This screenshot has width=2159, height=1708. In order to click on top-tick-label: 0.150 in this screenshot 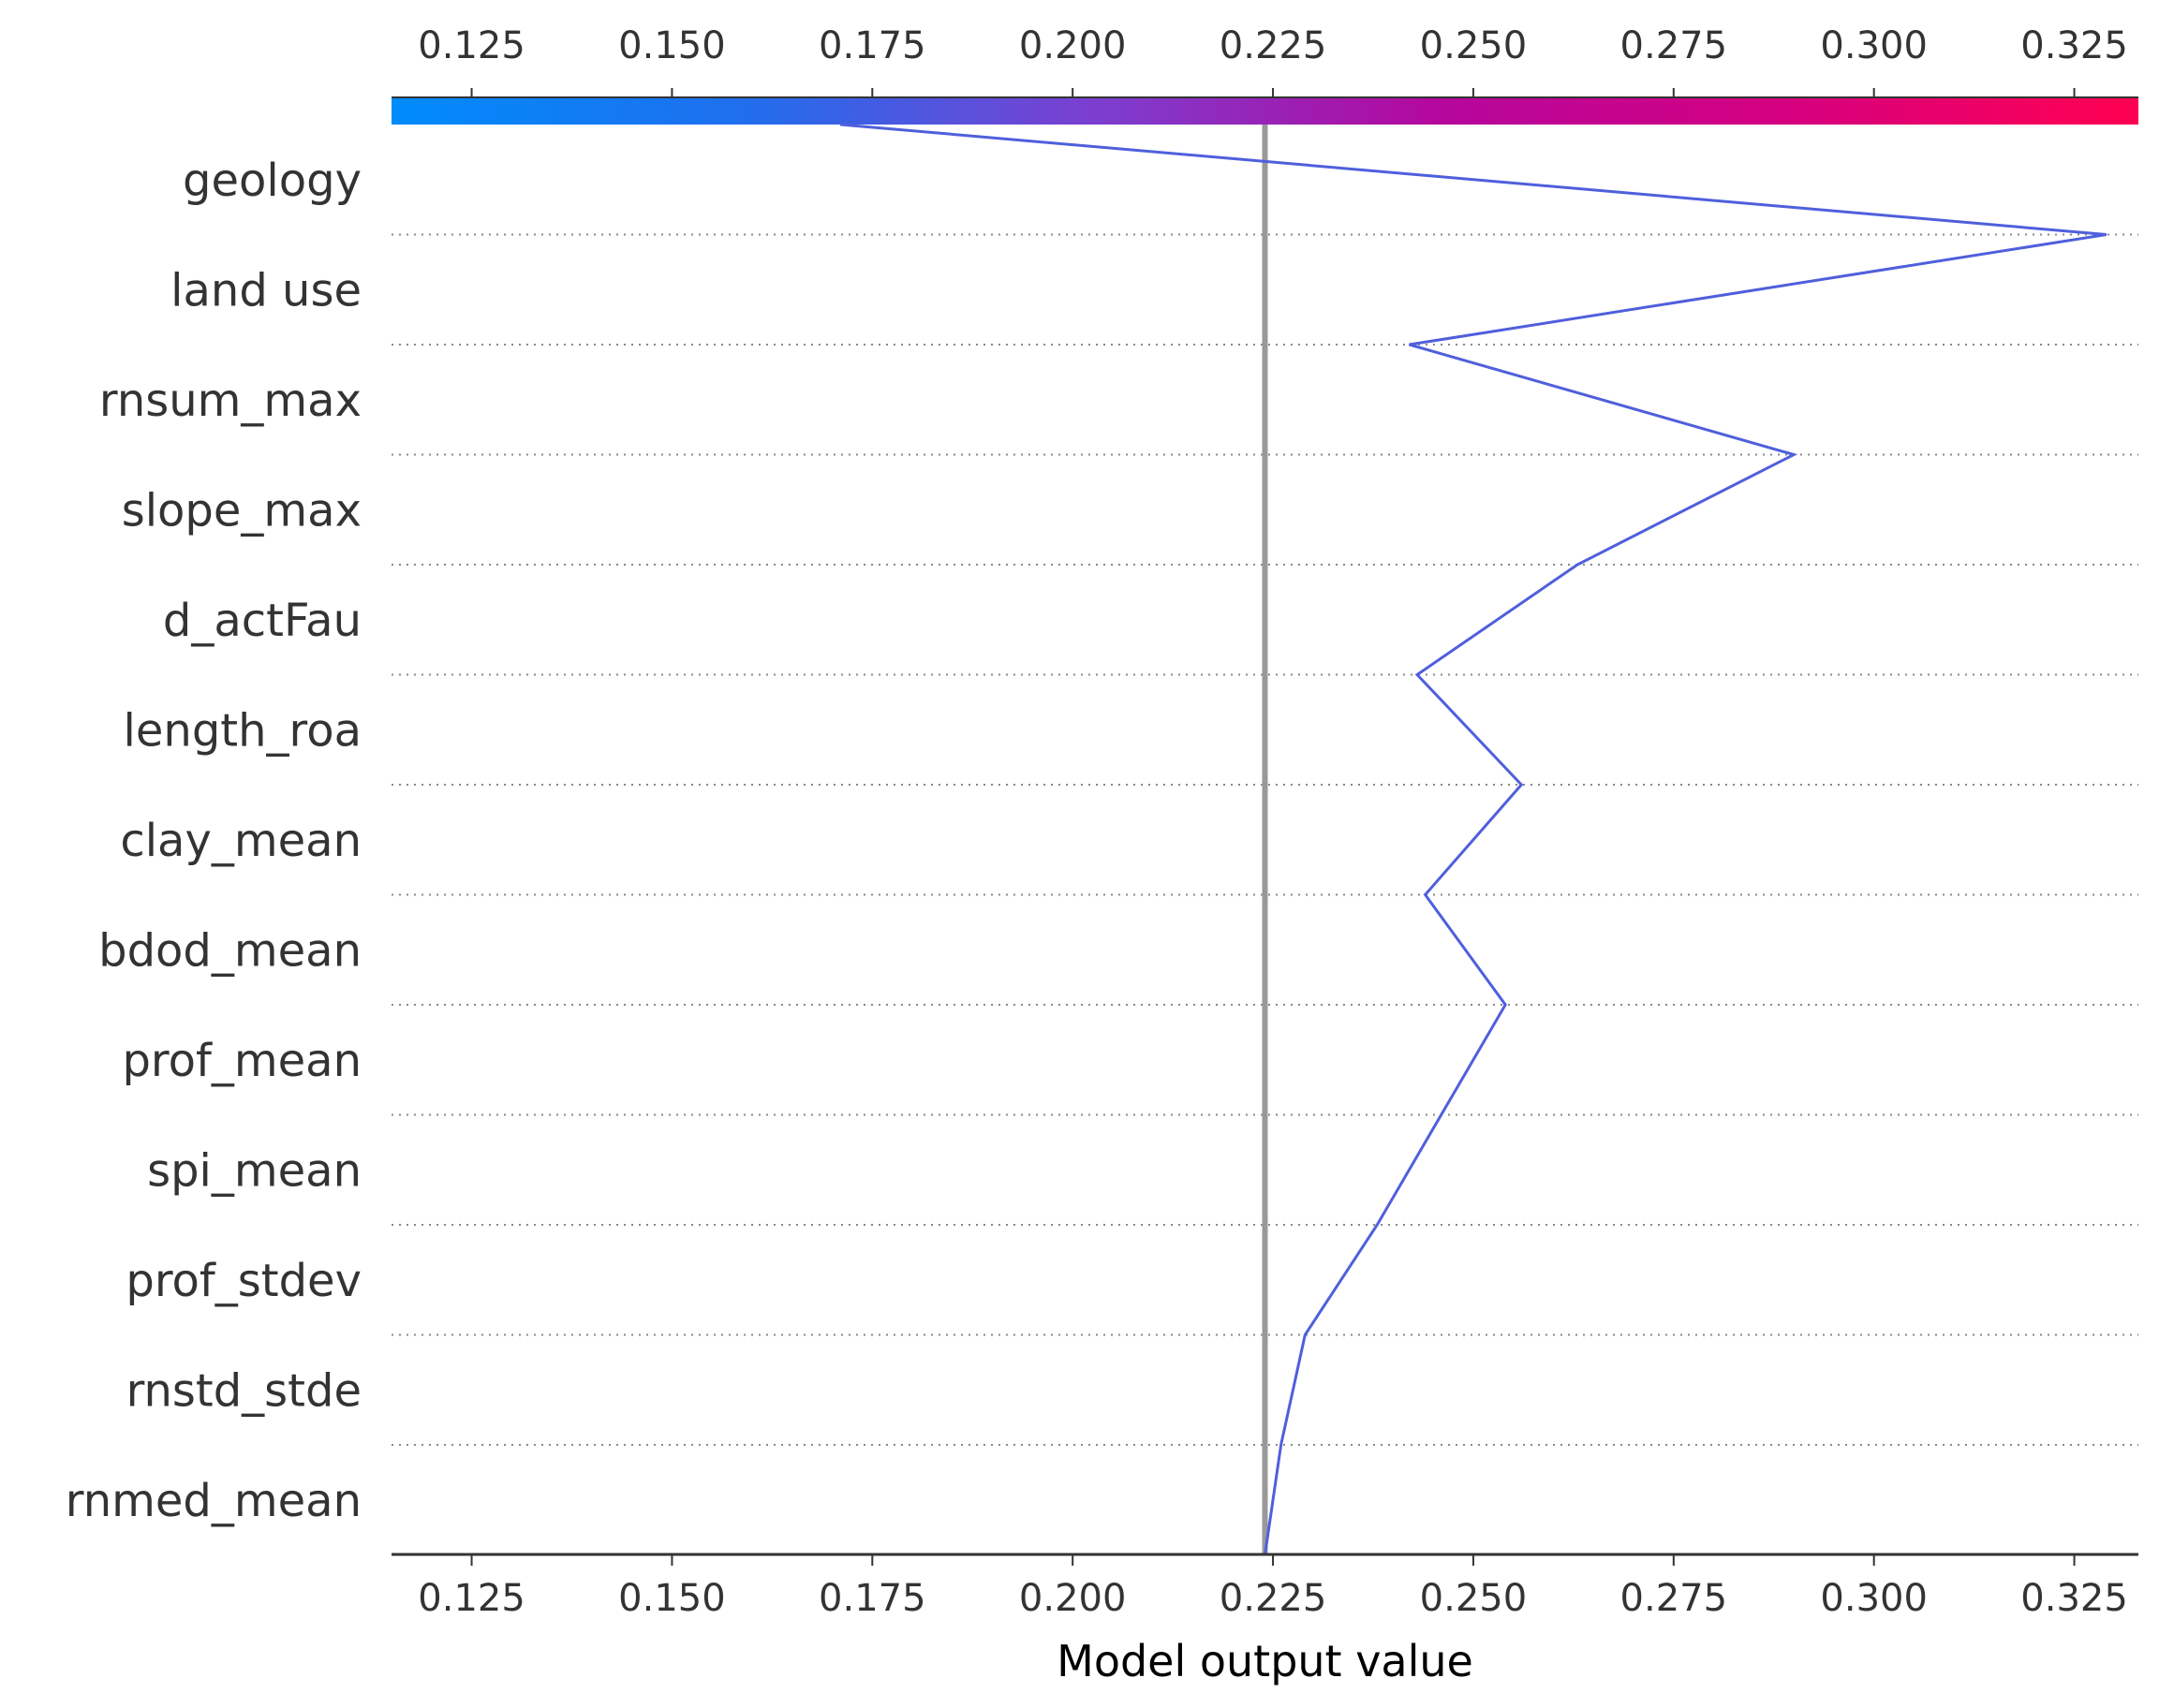, I will do `click(672, 46)`.